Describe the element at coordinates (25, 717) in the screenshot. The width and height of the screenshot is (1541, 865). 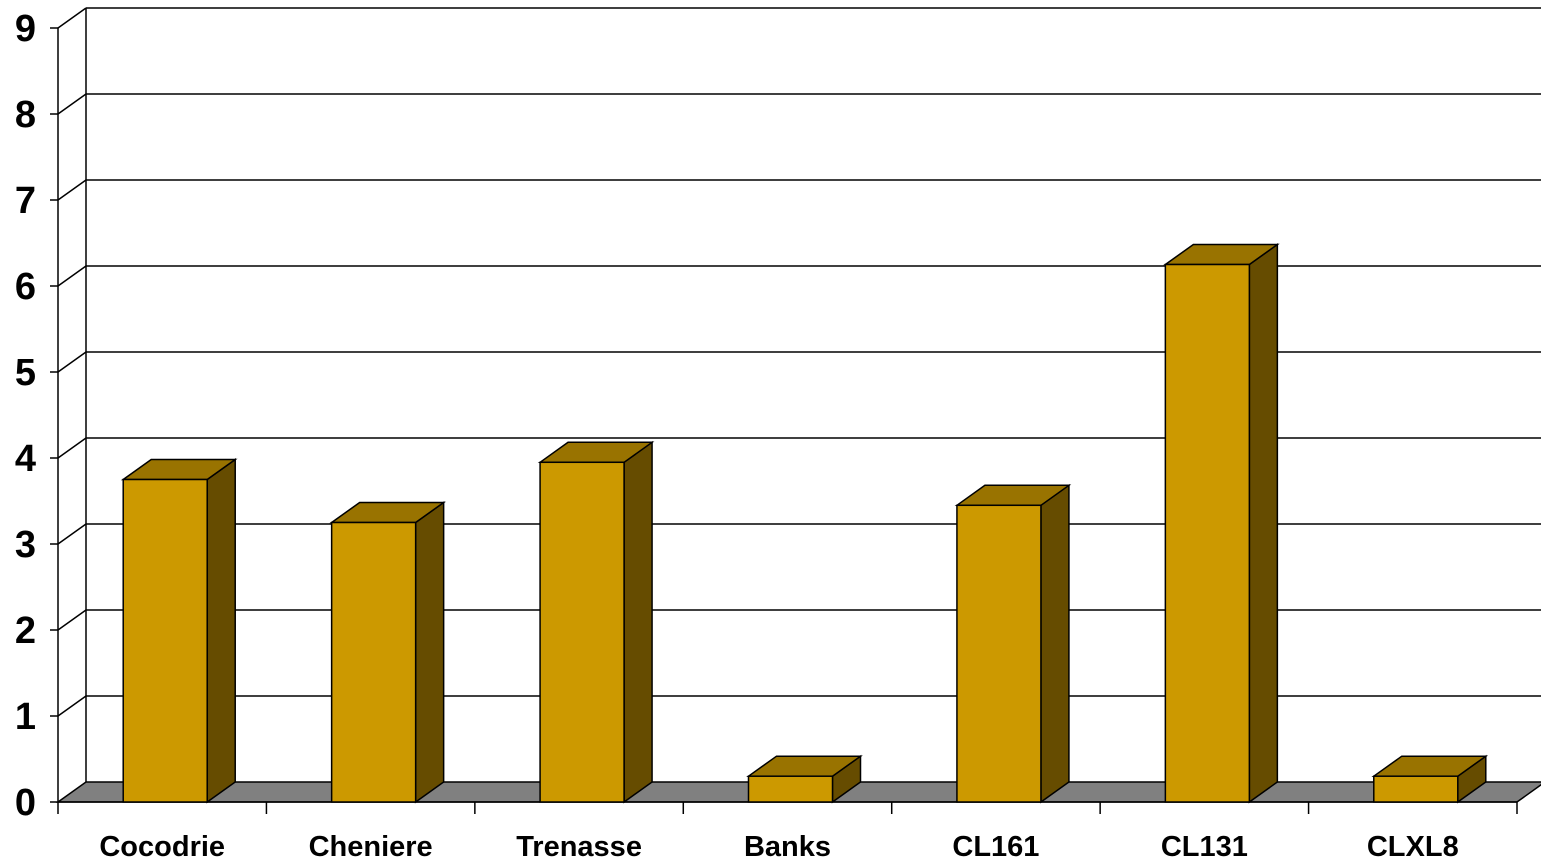
I see `y-tick-label: 1` at that location.